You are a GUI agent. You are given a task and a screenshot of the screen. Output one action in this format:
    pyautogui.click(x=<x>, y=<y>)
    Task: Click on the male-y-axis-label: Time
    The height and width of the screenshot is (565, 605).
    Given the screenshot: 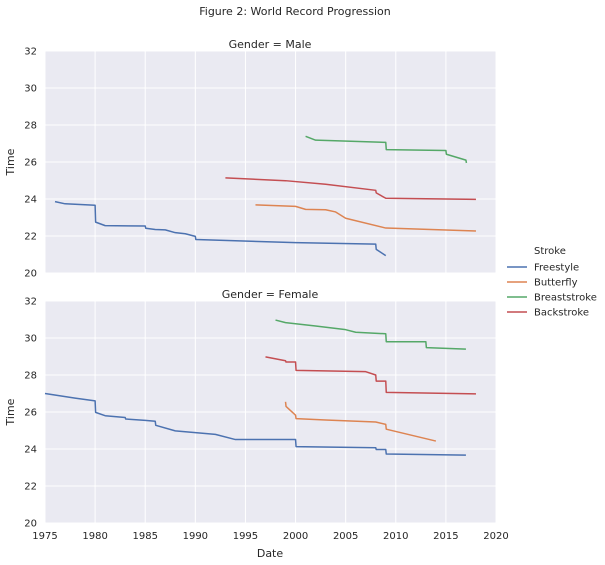 What is the action you would take?
    pyautogui.click(x=10, y=162)
    